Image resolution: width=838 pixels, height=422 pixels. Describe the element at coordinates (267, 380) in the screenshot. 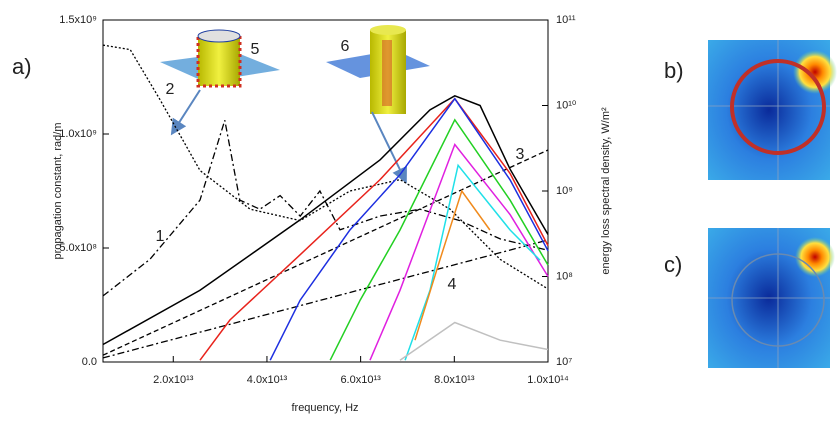

I see `x-tick-label: 4.0x10¹³` at that location.